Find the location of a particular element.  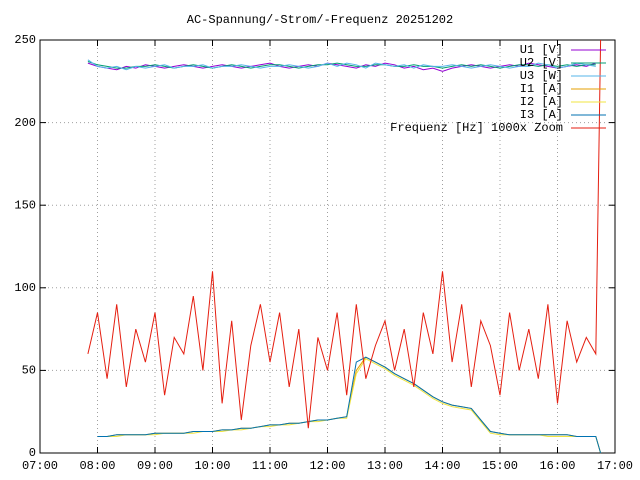

x-tick-label: 08:00 is located at coordinates (97, 466).